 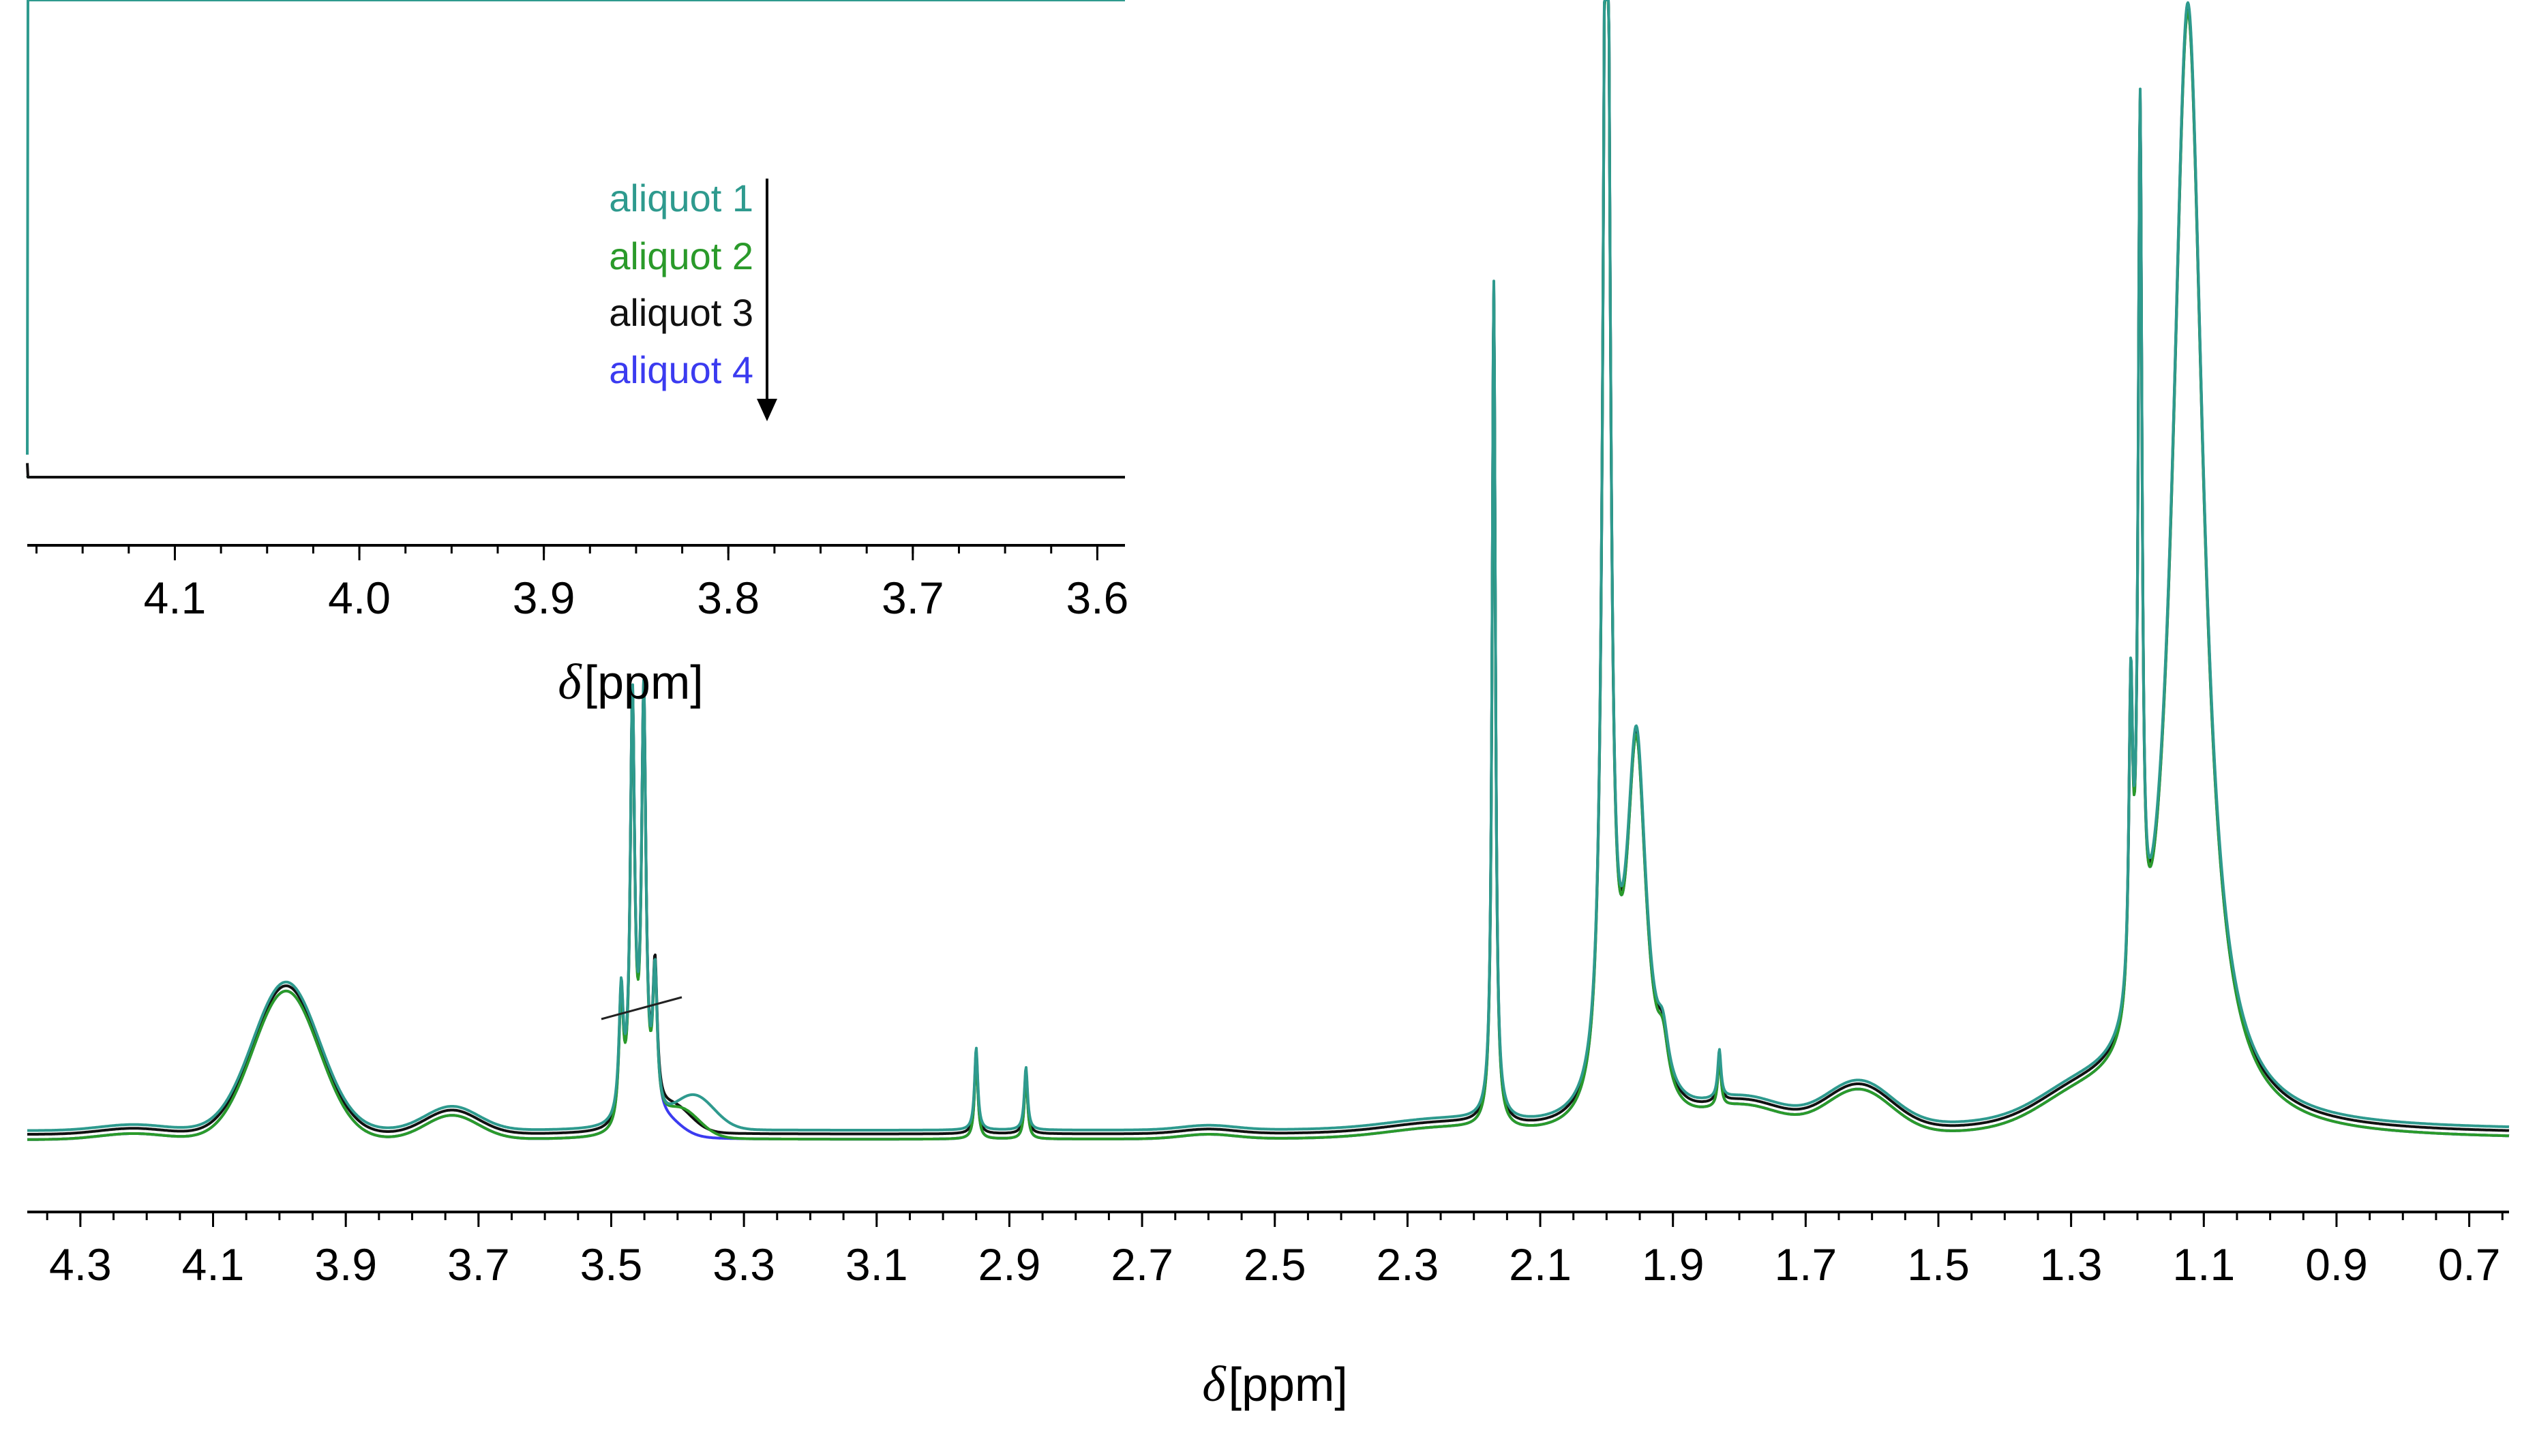 I want to click on inset-x-axis-title: δ [ppm], so click(x=630, y=682).